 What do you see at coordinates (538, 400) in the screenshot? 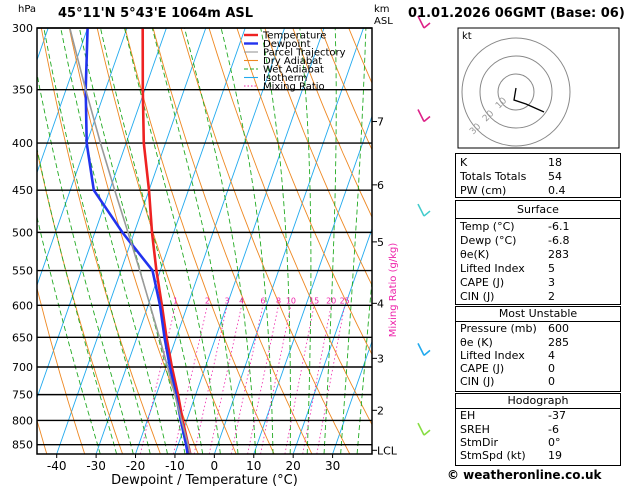
I see `hodograph-table-title: Hodograph` at bounding box center [538, 400].